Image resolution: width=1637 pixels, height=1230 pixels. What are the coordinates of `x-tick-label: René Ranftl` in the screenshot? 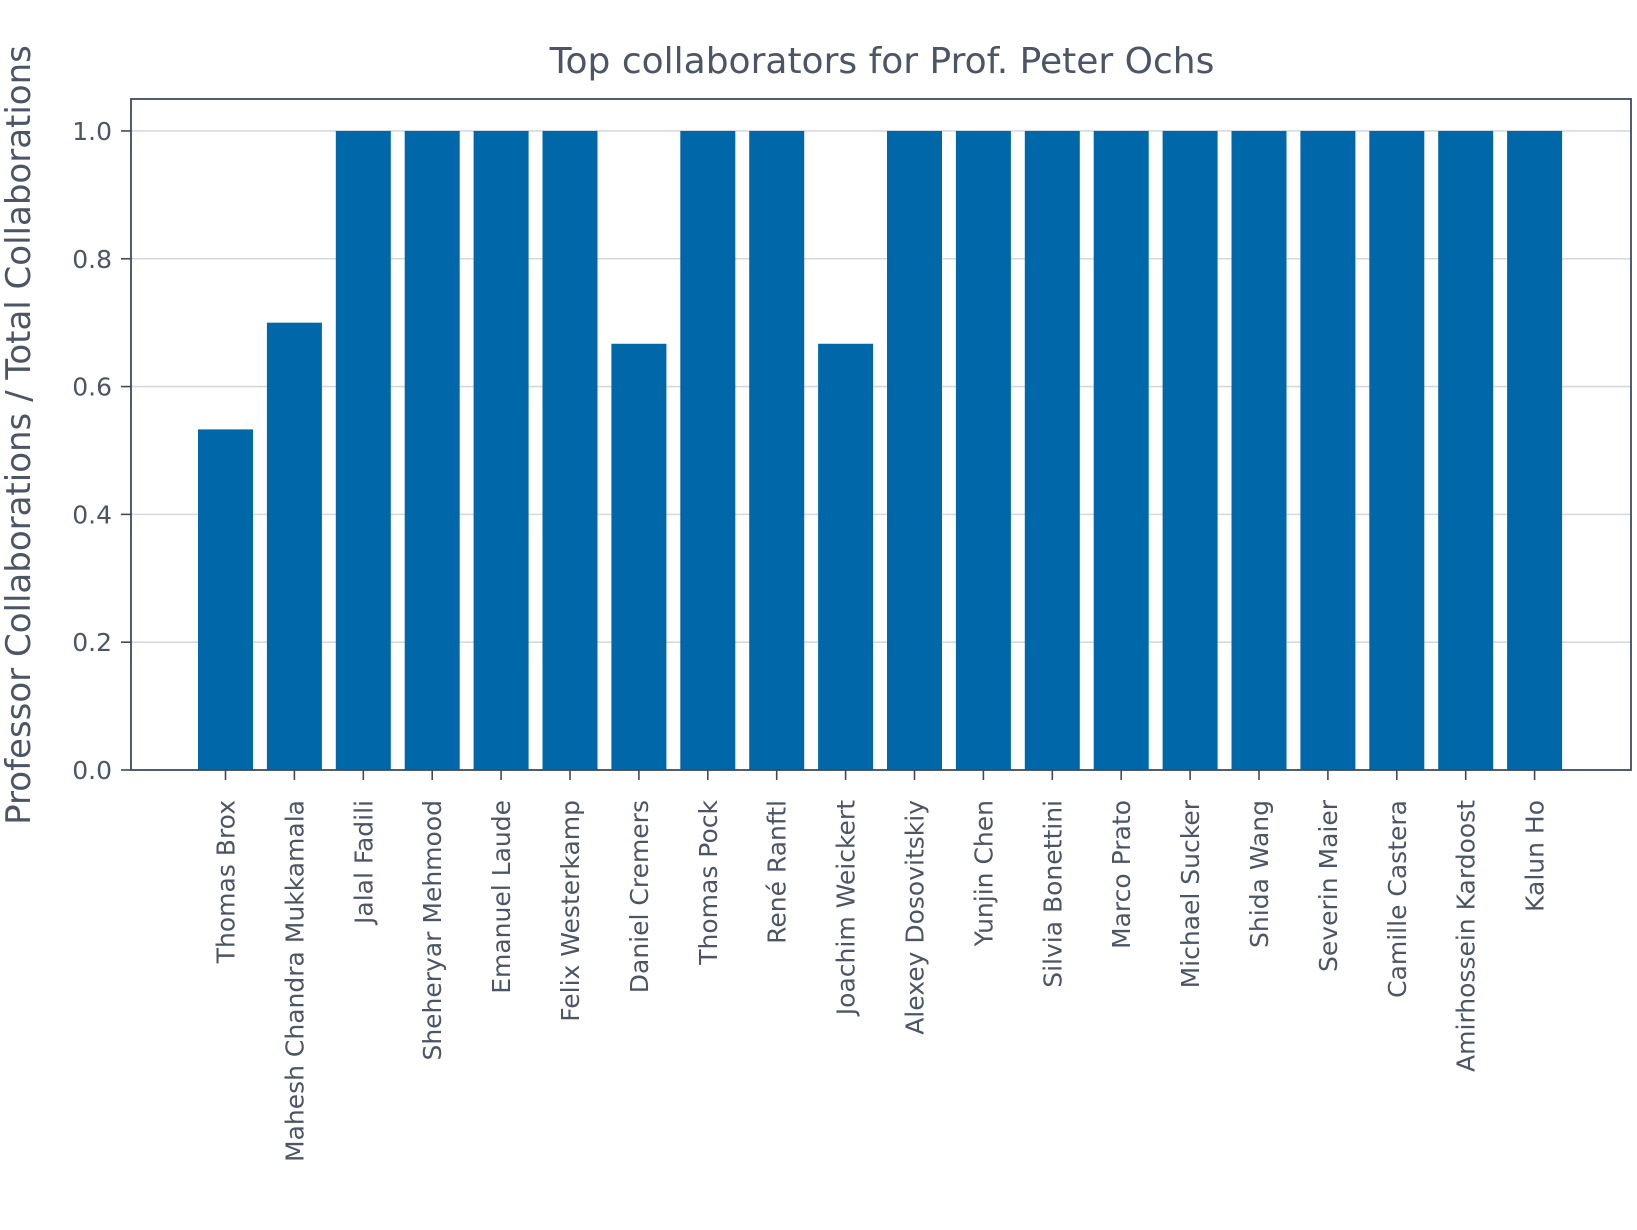 It's located at (777, 872).